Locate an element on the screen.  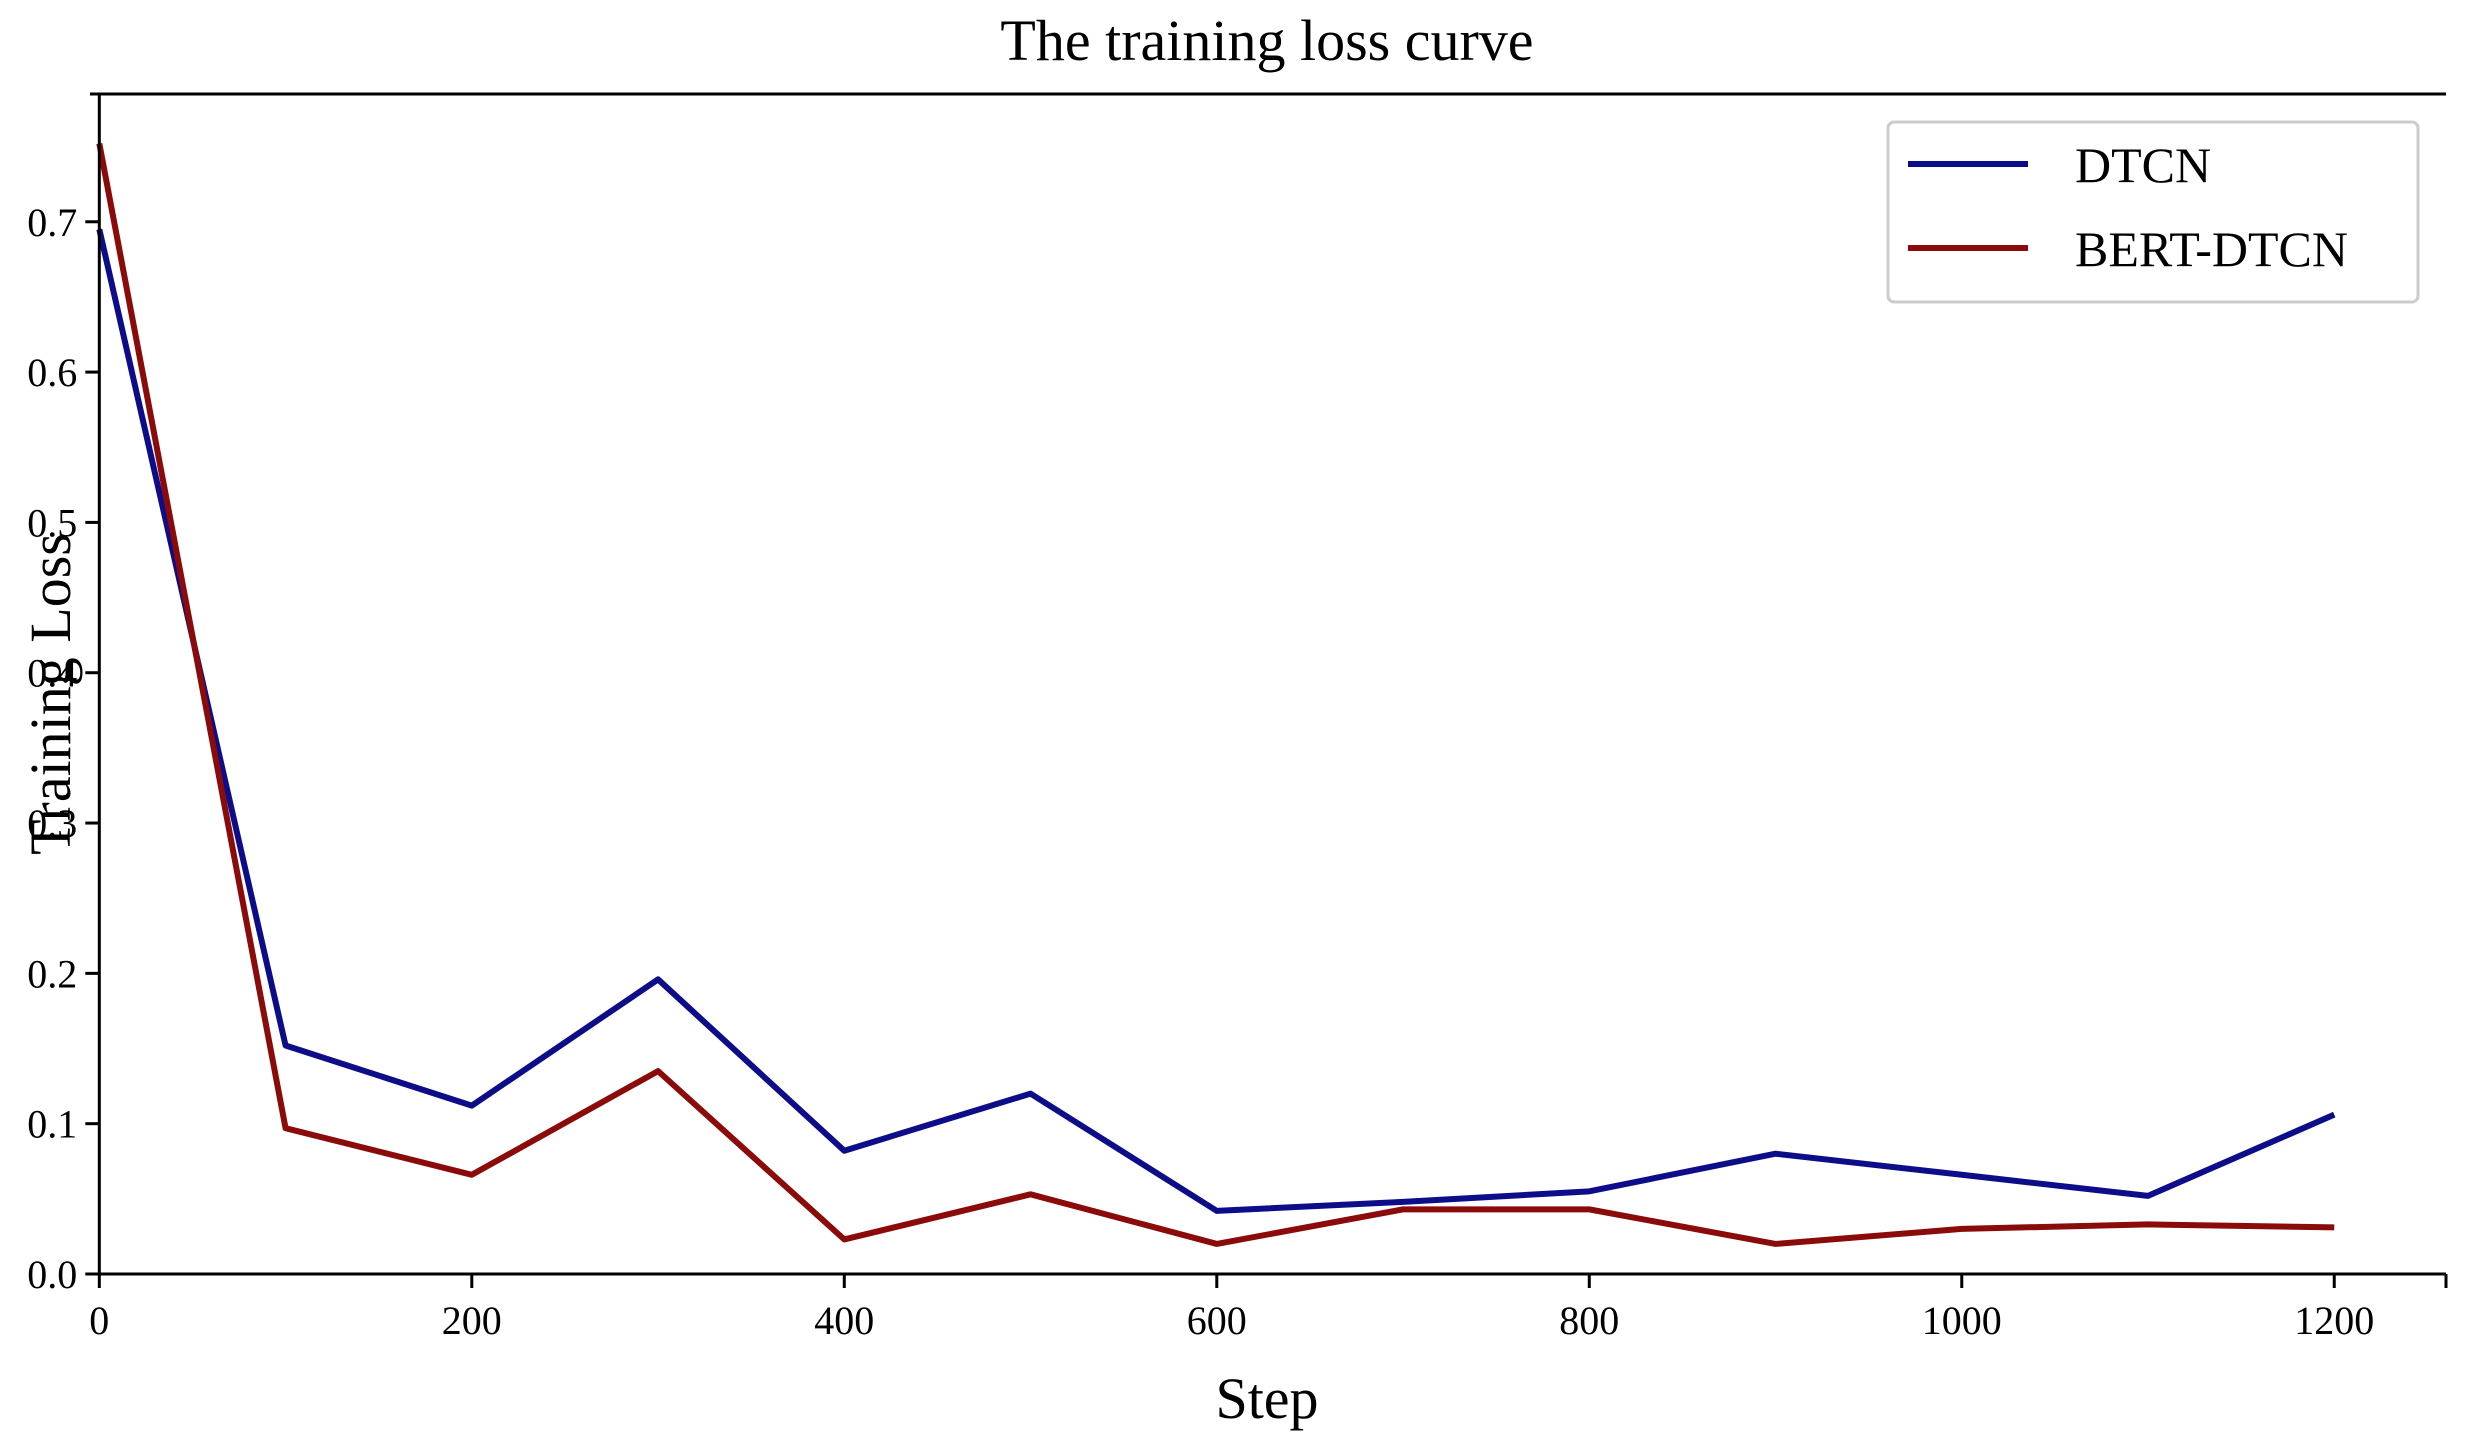
y-axis-ticks: 0.0 0.1 0.2 0.3 0.4 0.5 0.6 0.7 is located at coordinates (63, 748).